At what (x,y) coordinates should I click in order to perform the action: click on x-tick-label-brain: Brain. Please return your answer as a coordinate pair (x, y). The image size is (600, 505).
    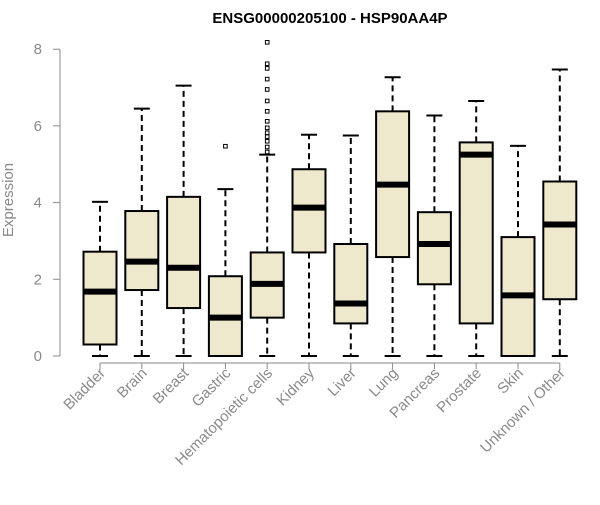
    Looking at the image, I should click on (132, 383).